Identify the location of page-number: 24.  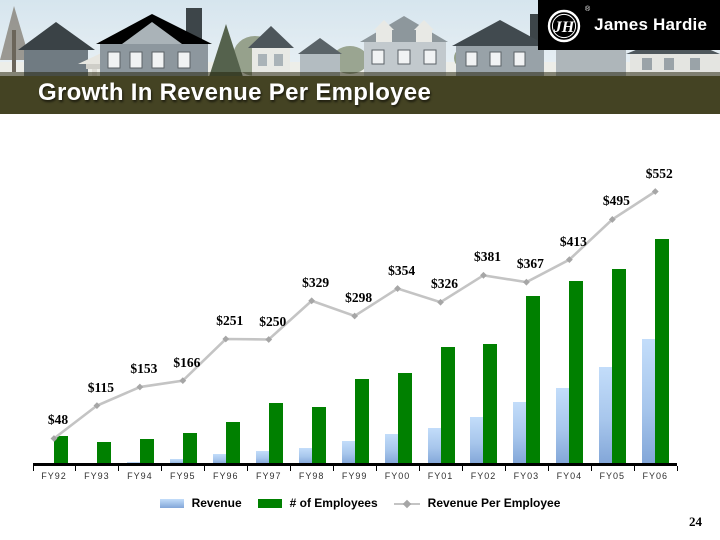
(695, 521).